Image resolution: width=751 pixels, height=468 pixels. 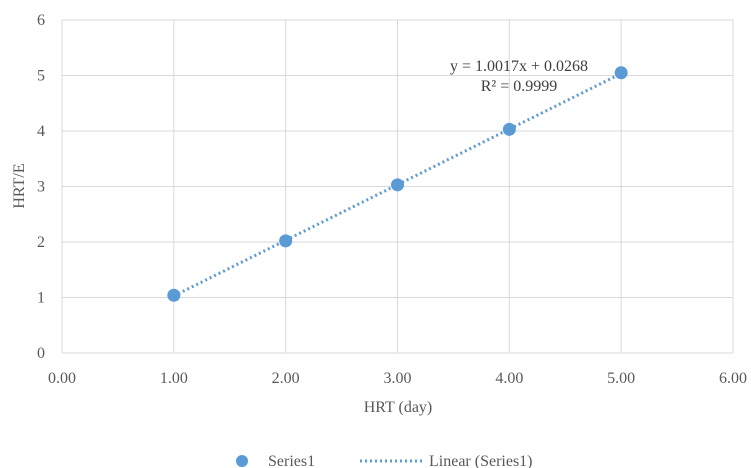 What do you see at coordinates (41, 298) in the screenshot?
I see `y-tick-label: 1` at bounding box center [41, 298].